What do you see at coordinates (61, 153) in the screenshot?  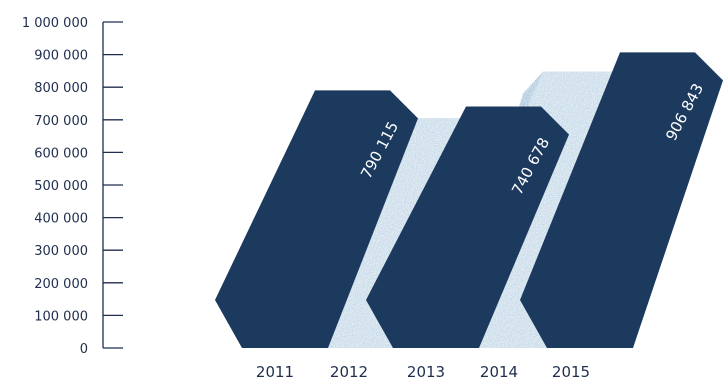 I see `y-tick-label: 600 000` at bounding box center [61, 153].